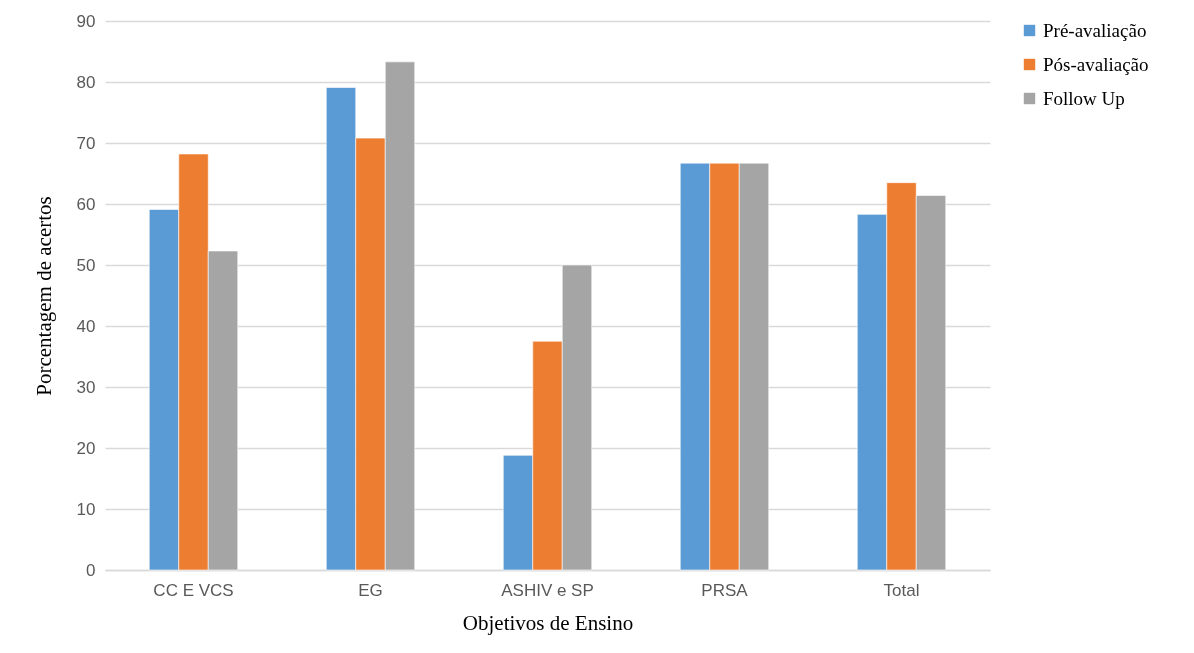 This screenshot has width=1194, height=653. I want to click on y-tick-label: 40, so click(86, 326).